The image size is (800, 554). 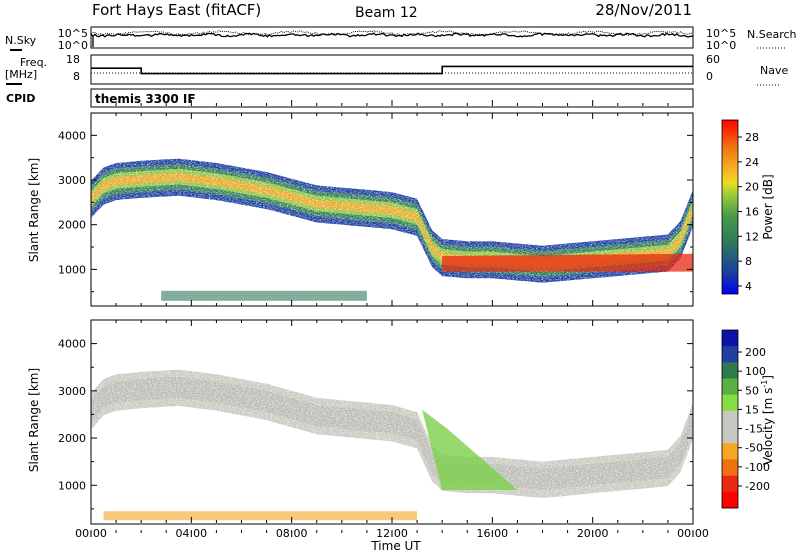 I want to click on power-colorbar: 28 24 20 16 12 8 4 Power [dB], so click(x=748, y=207).